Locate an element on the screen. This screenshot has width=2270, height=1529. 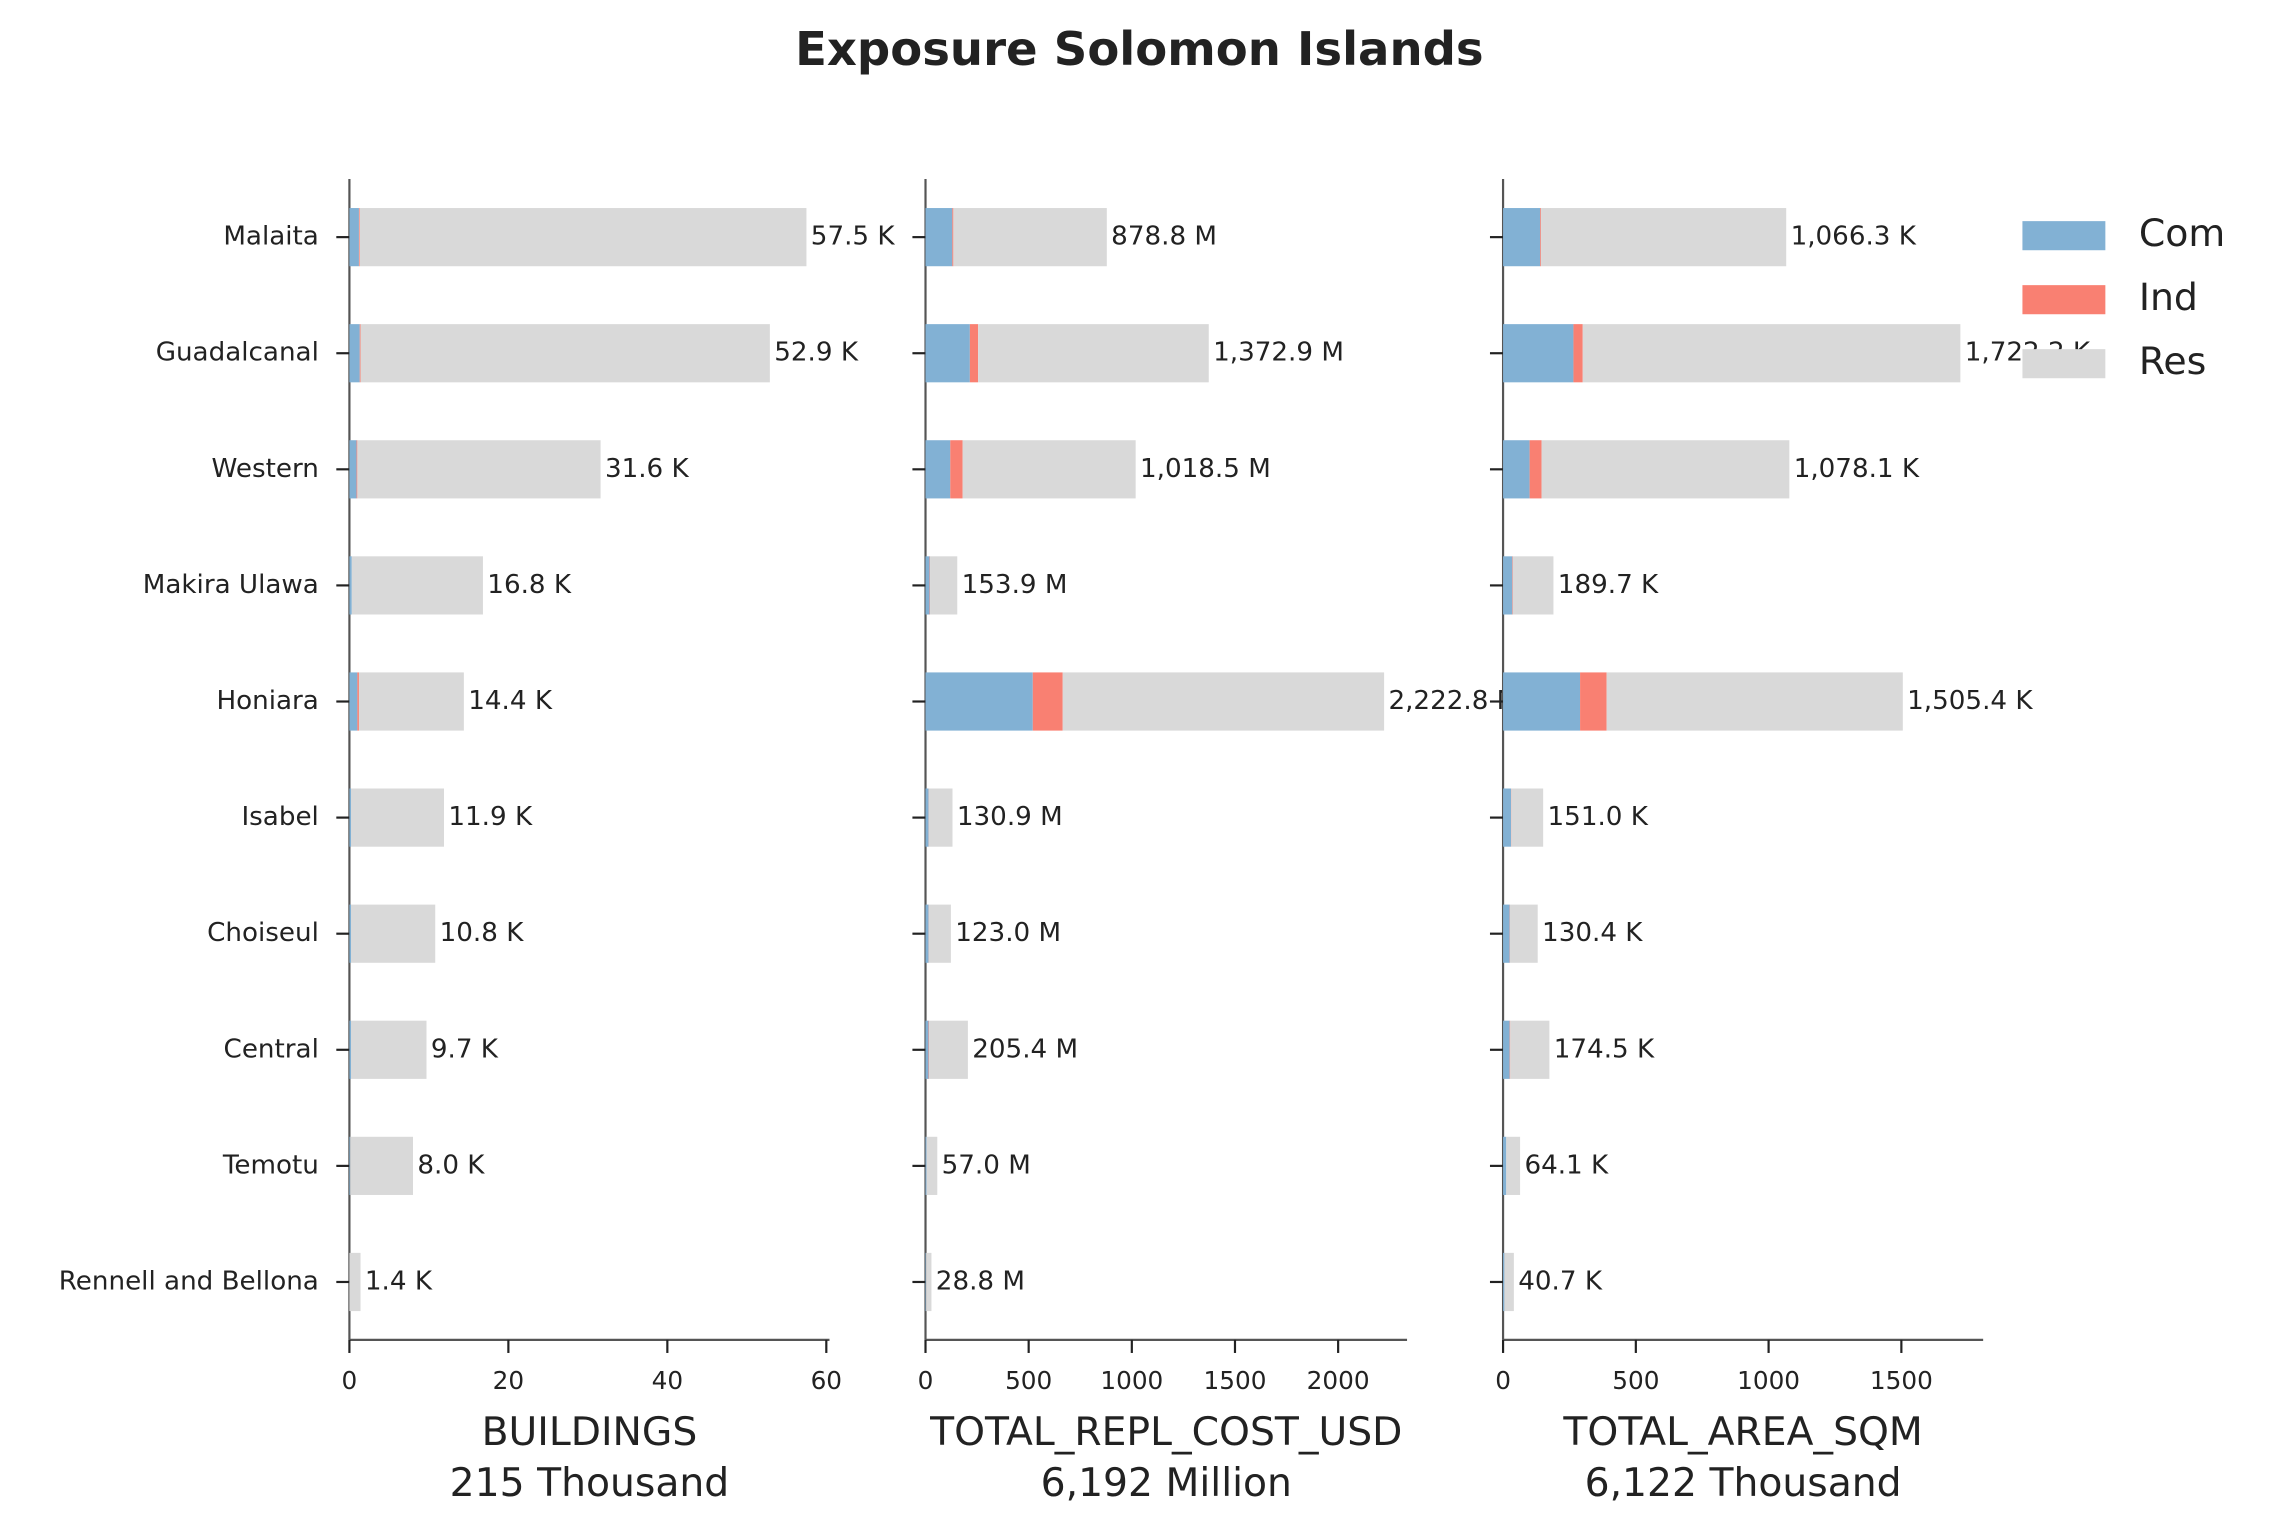
x-tick-label: 40 is located at coordinates (667, 1380).